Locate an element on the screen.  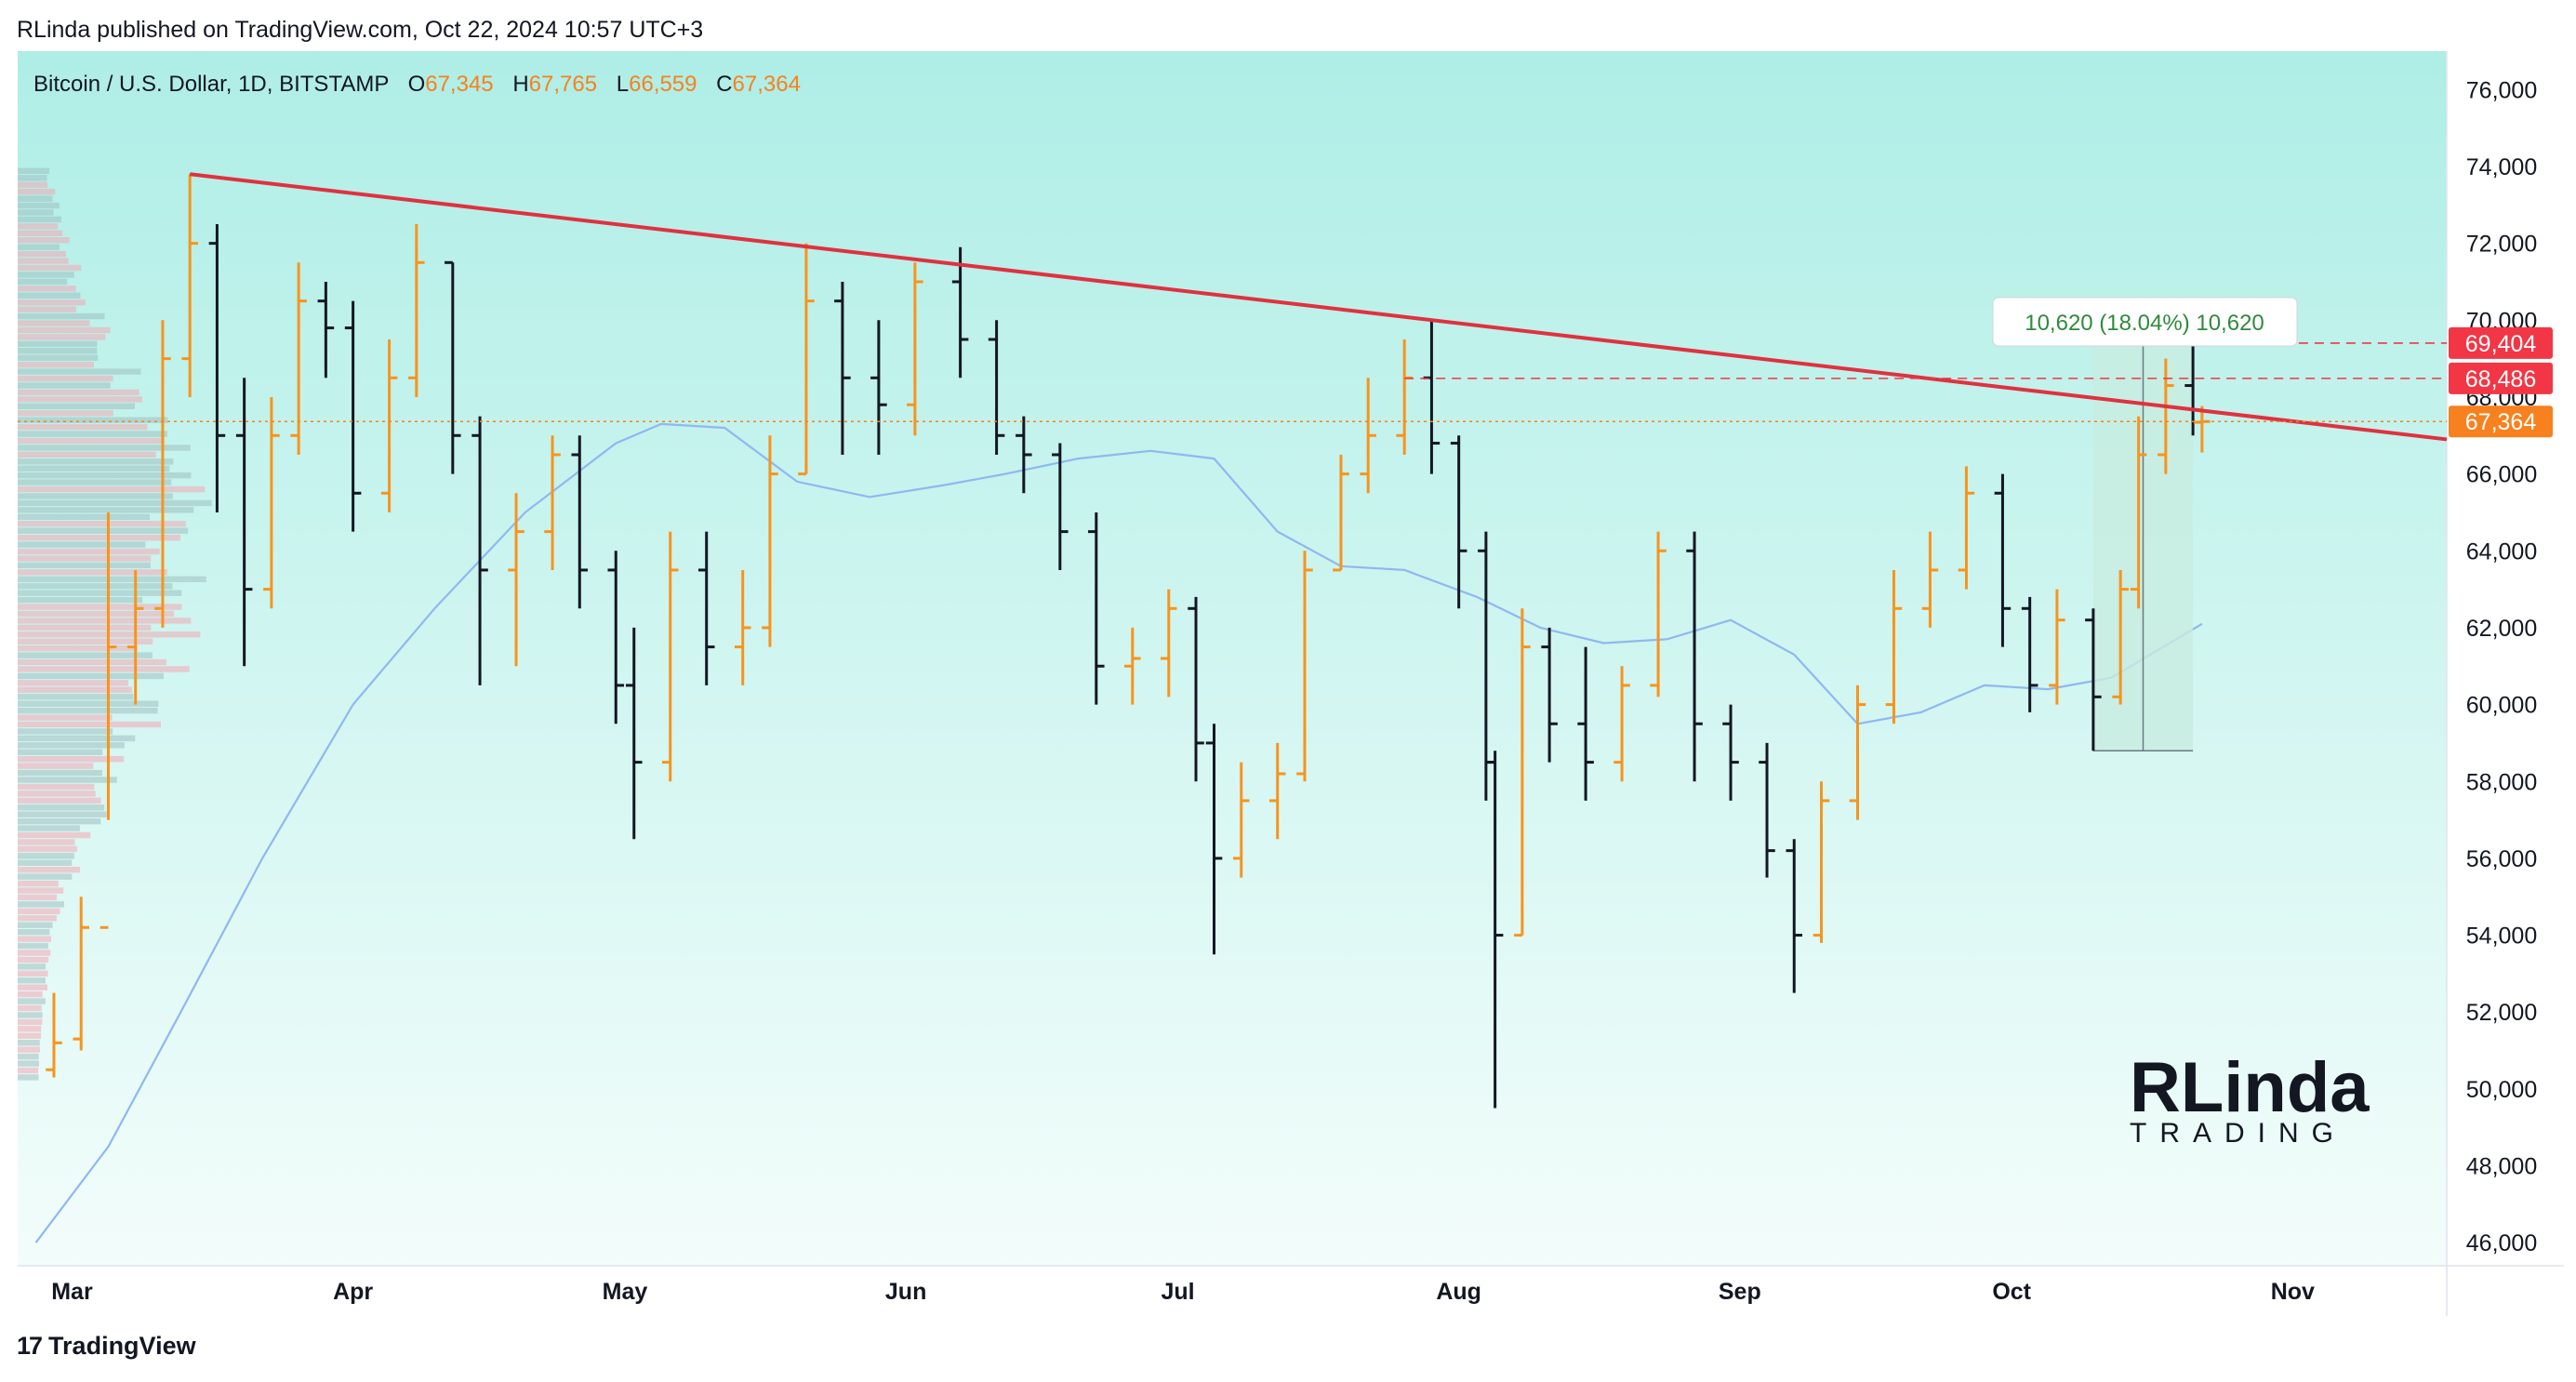
price-axis-background is located at coordinates (2505, 659).